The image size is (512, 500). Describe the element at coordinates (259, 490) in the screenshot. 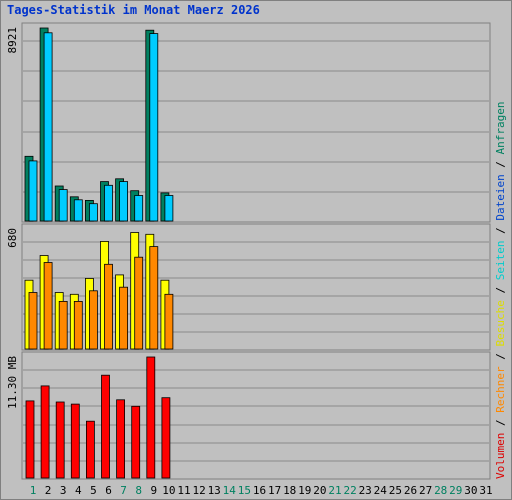

I see `x-tick-label: 16` at that location.